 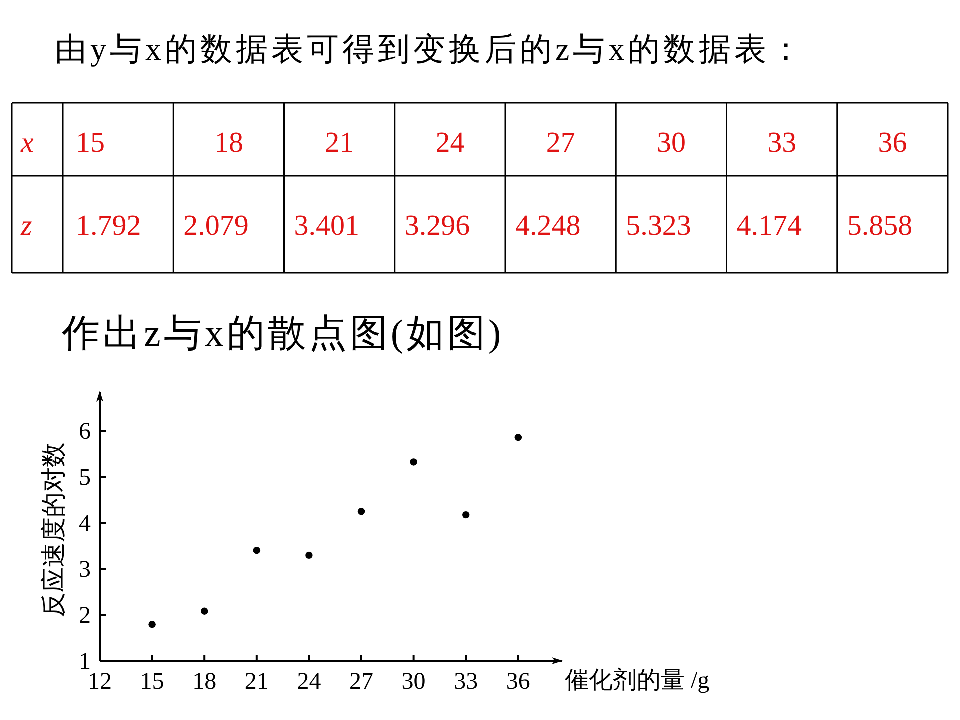 I want to click on category: 33, so click(x=782, y=143).